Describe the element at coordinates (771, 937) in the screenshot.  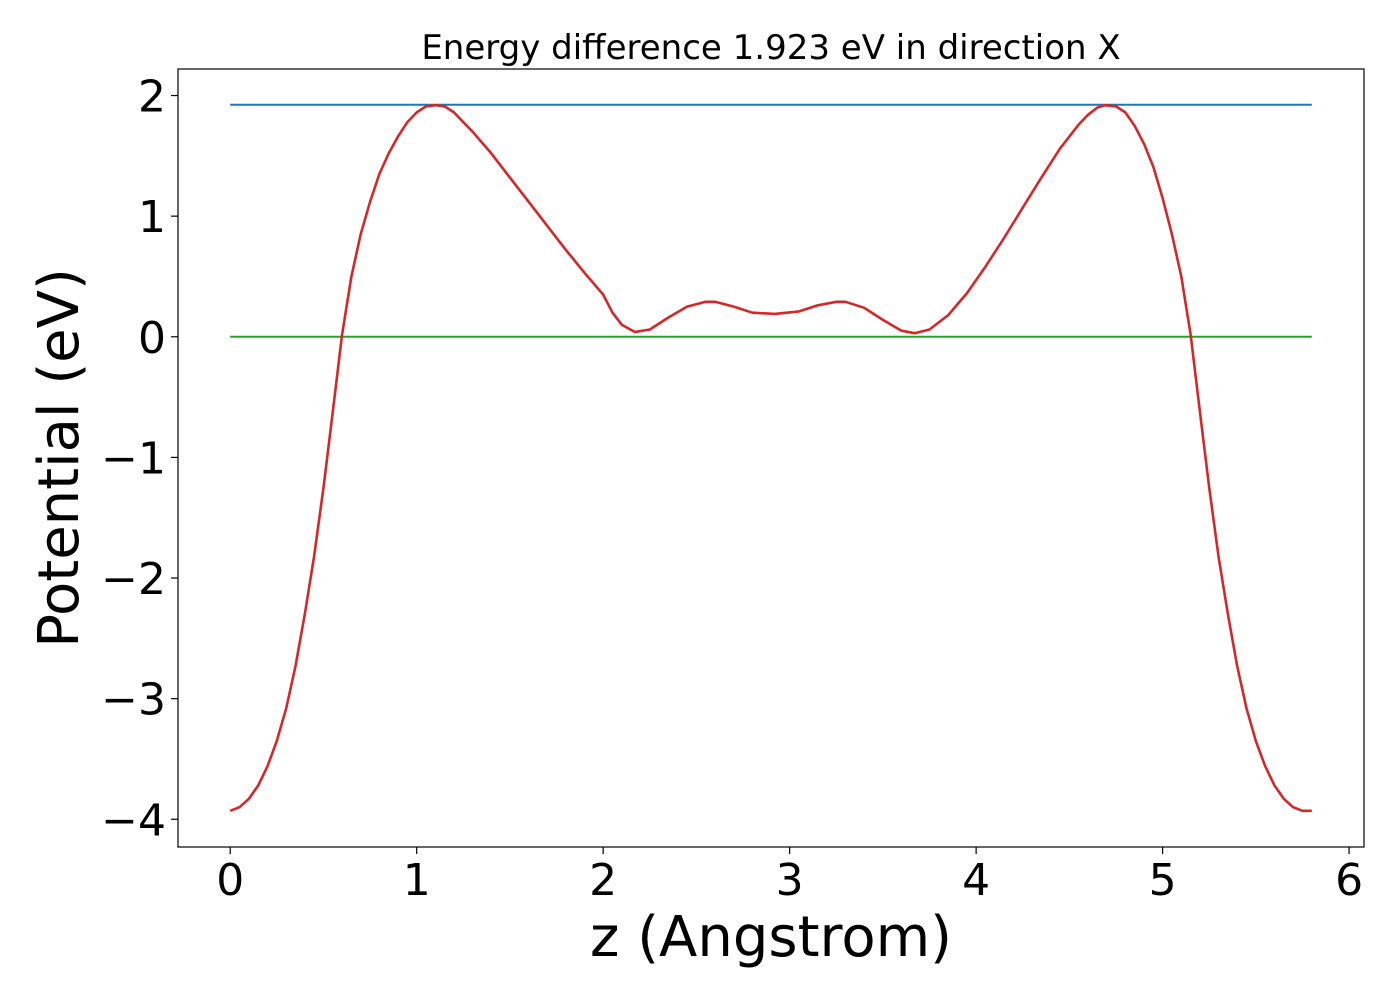
I see `x-axis-label: z (Angstrom)` at that location.